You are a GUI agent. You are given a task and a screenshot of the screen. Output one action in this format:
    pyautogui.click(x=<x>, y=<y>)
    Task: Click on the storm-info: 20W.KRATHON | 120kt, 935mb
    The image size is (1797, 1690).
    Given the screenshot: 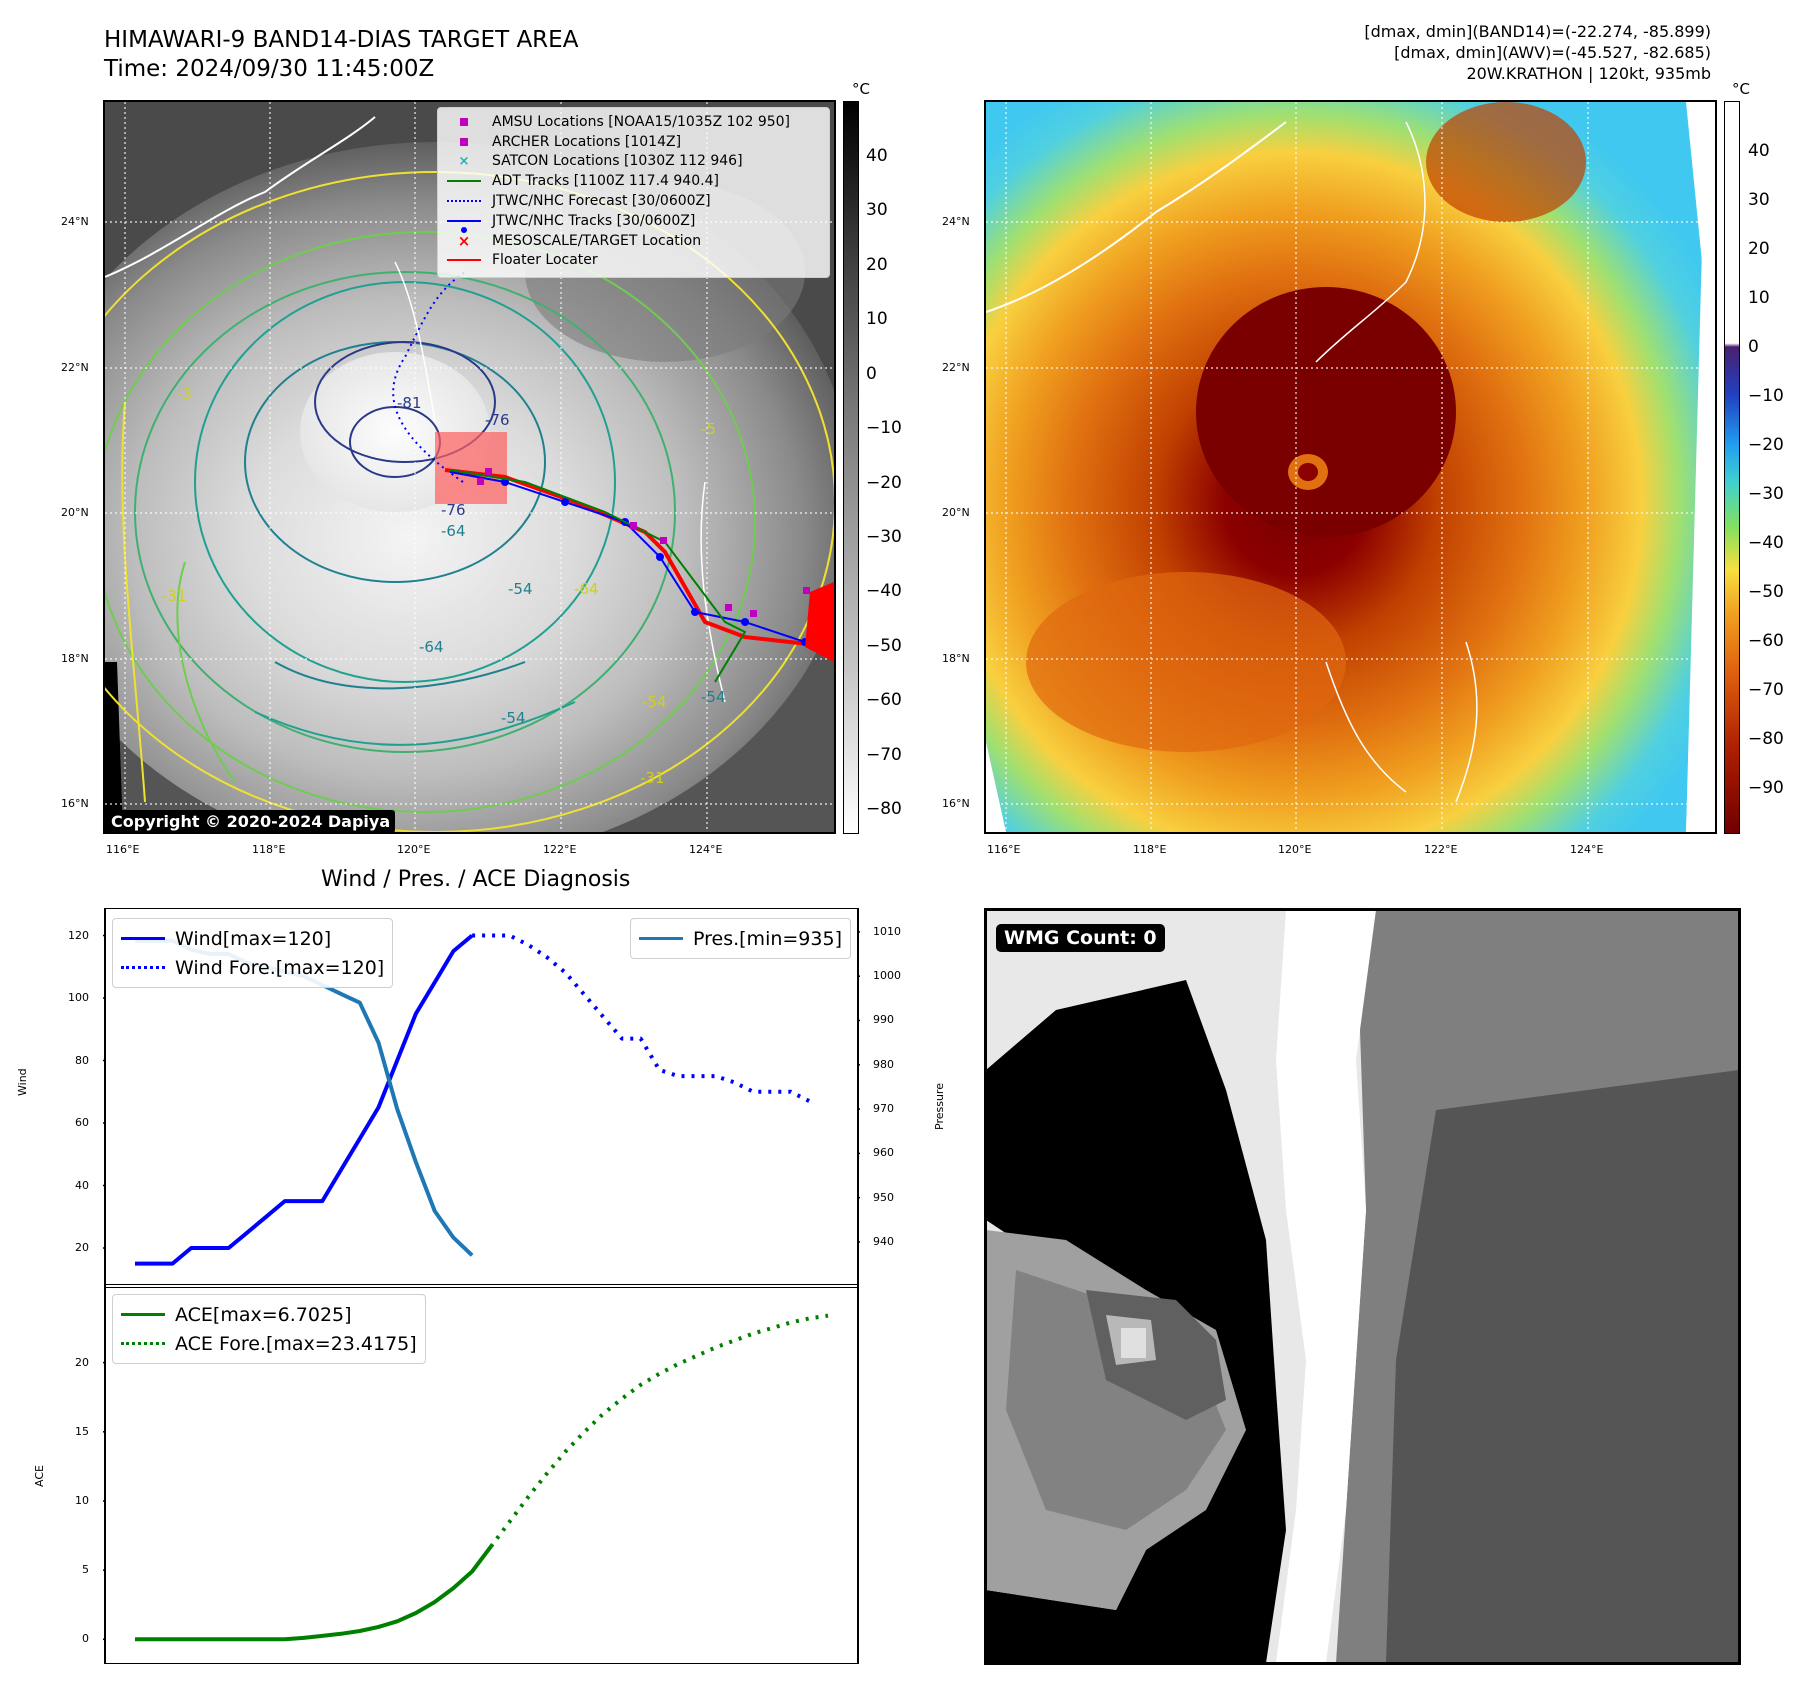 What is the action you would take?
    pyautogui.click(x=1588, y=73)
    